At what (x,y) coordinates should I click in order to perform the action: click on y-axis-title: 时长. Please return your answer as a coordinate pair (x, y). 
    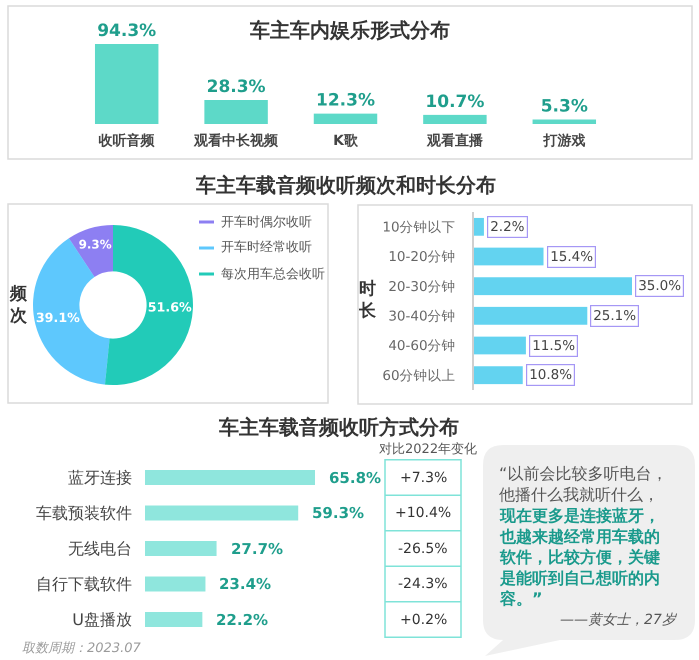
    Looking at the image, I should click on (367, 300).